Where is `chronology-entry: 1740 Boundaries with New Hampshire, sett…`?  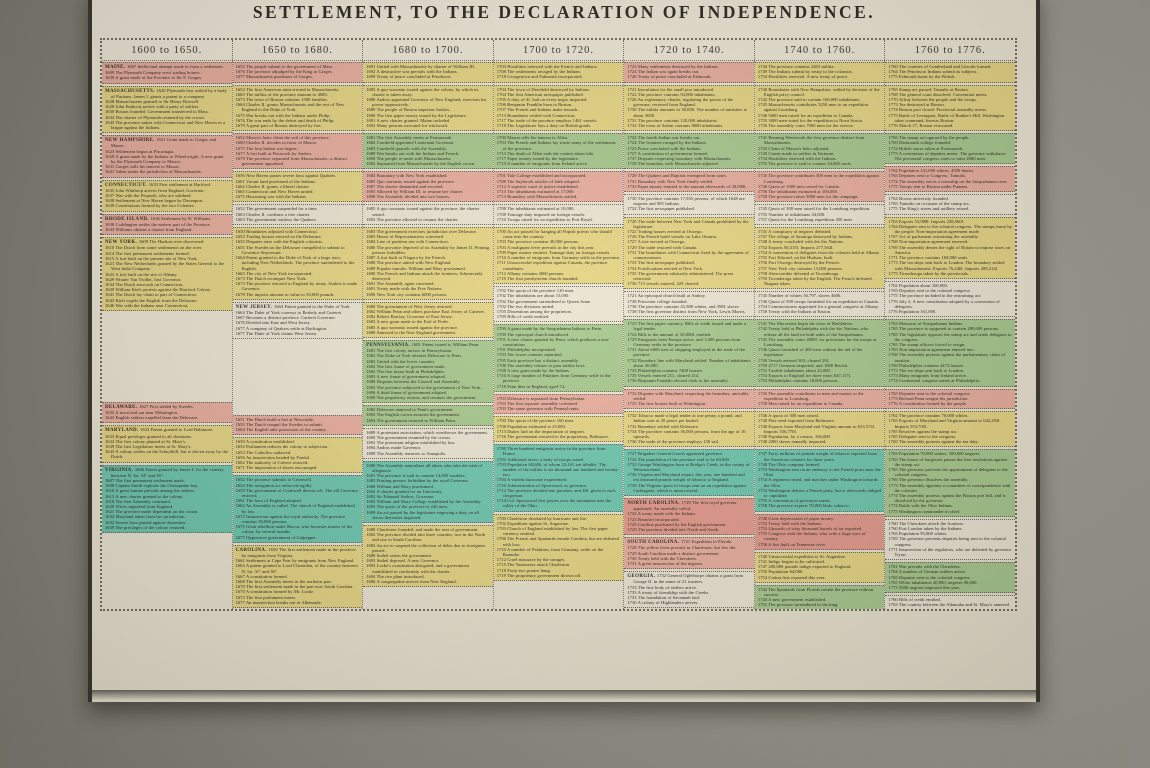
chronology-entry: 1740 Boundaries with New Hampshire, sett… is located at coordinates (818, 91).